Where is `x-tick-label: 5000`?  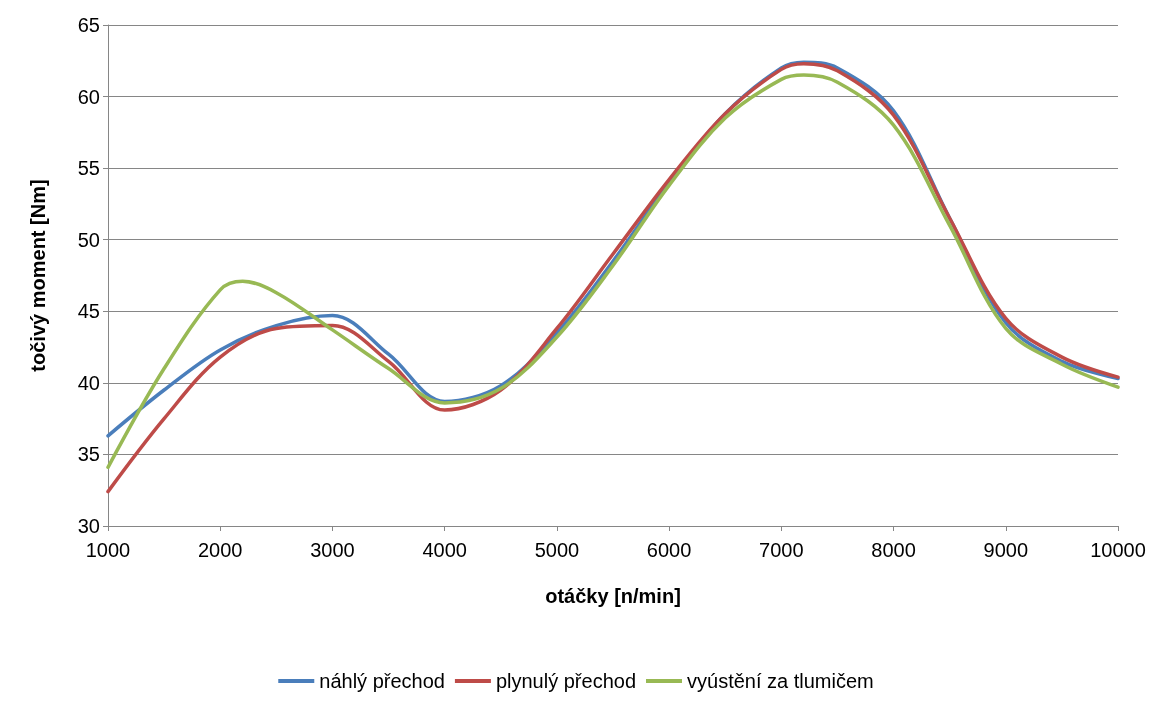
x-tick-label: 5000 is located at coordinates (557, 550).